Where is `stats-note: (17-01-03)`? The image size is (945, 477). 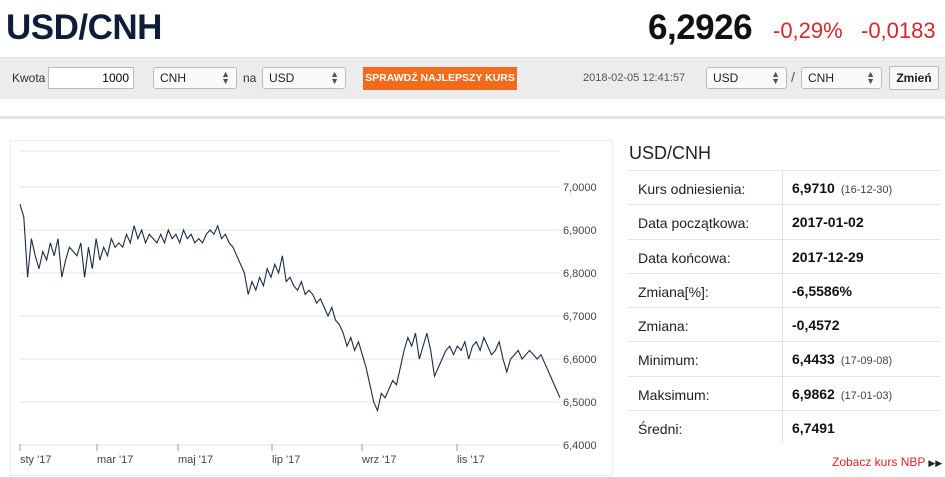 stats-note: (17-01-03) is located at coordinates (866, 395).